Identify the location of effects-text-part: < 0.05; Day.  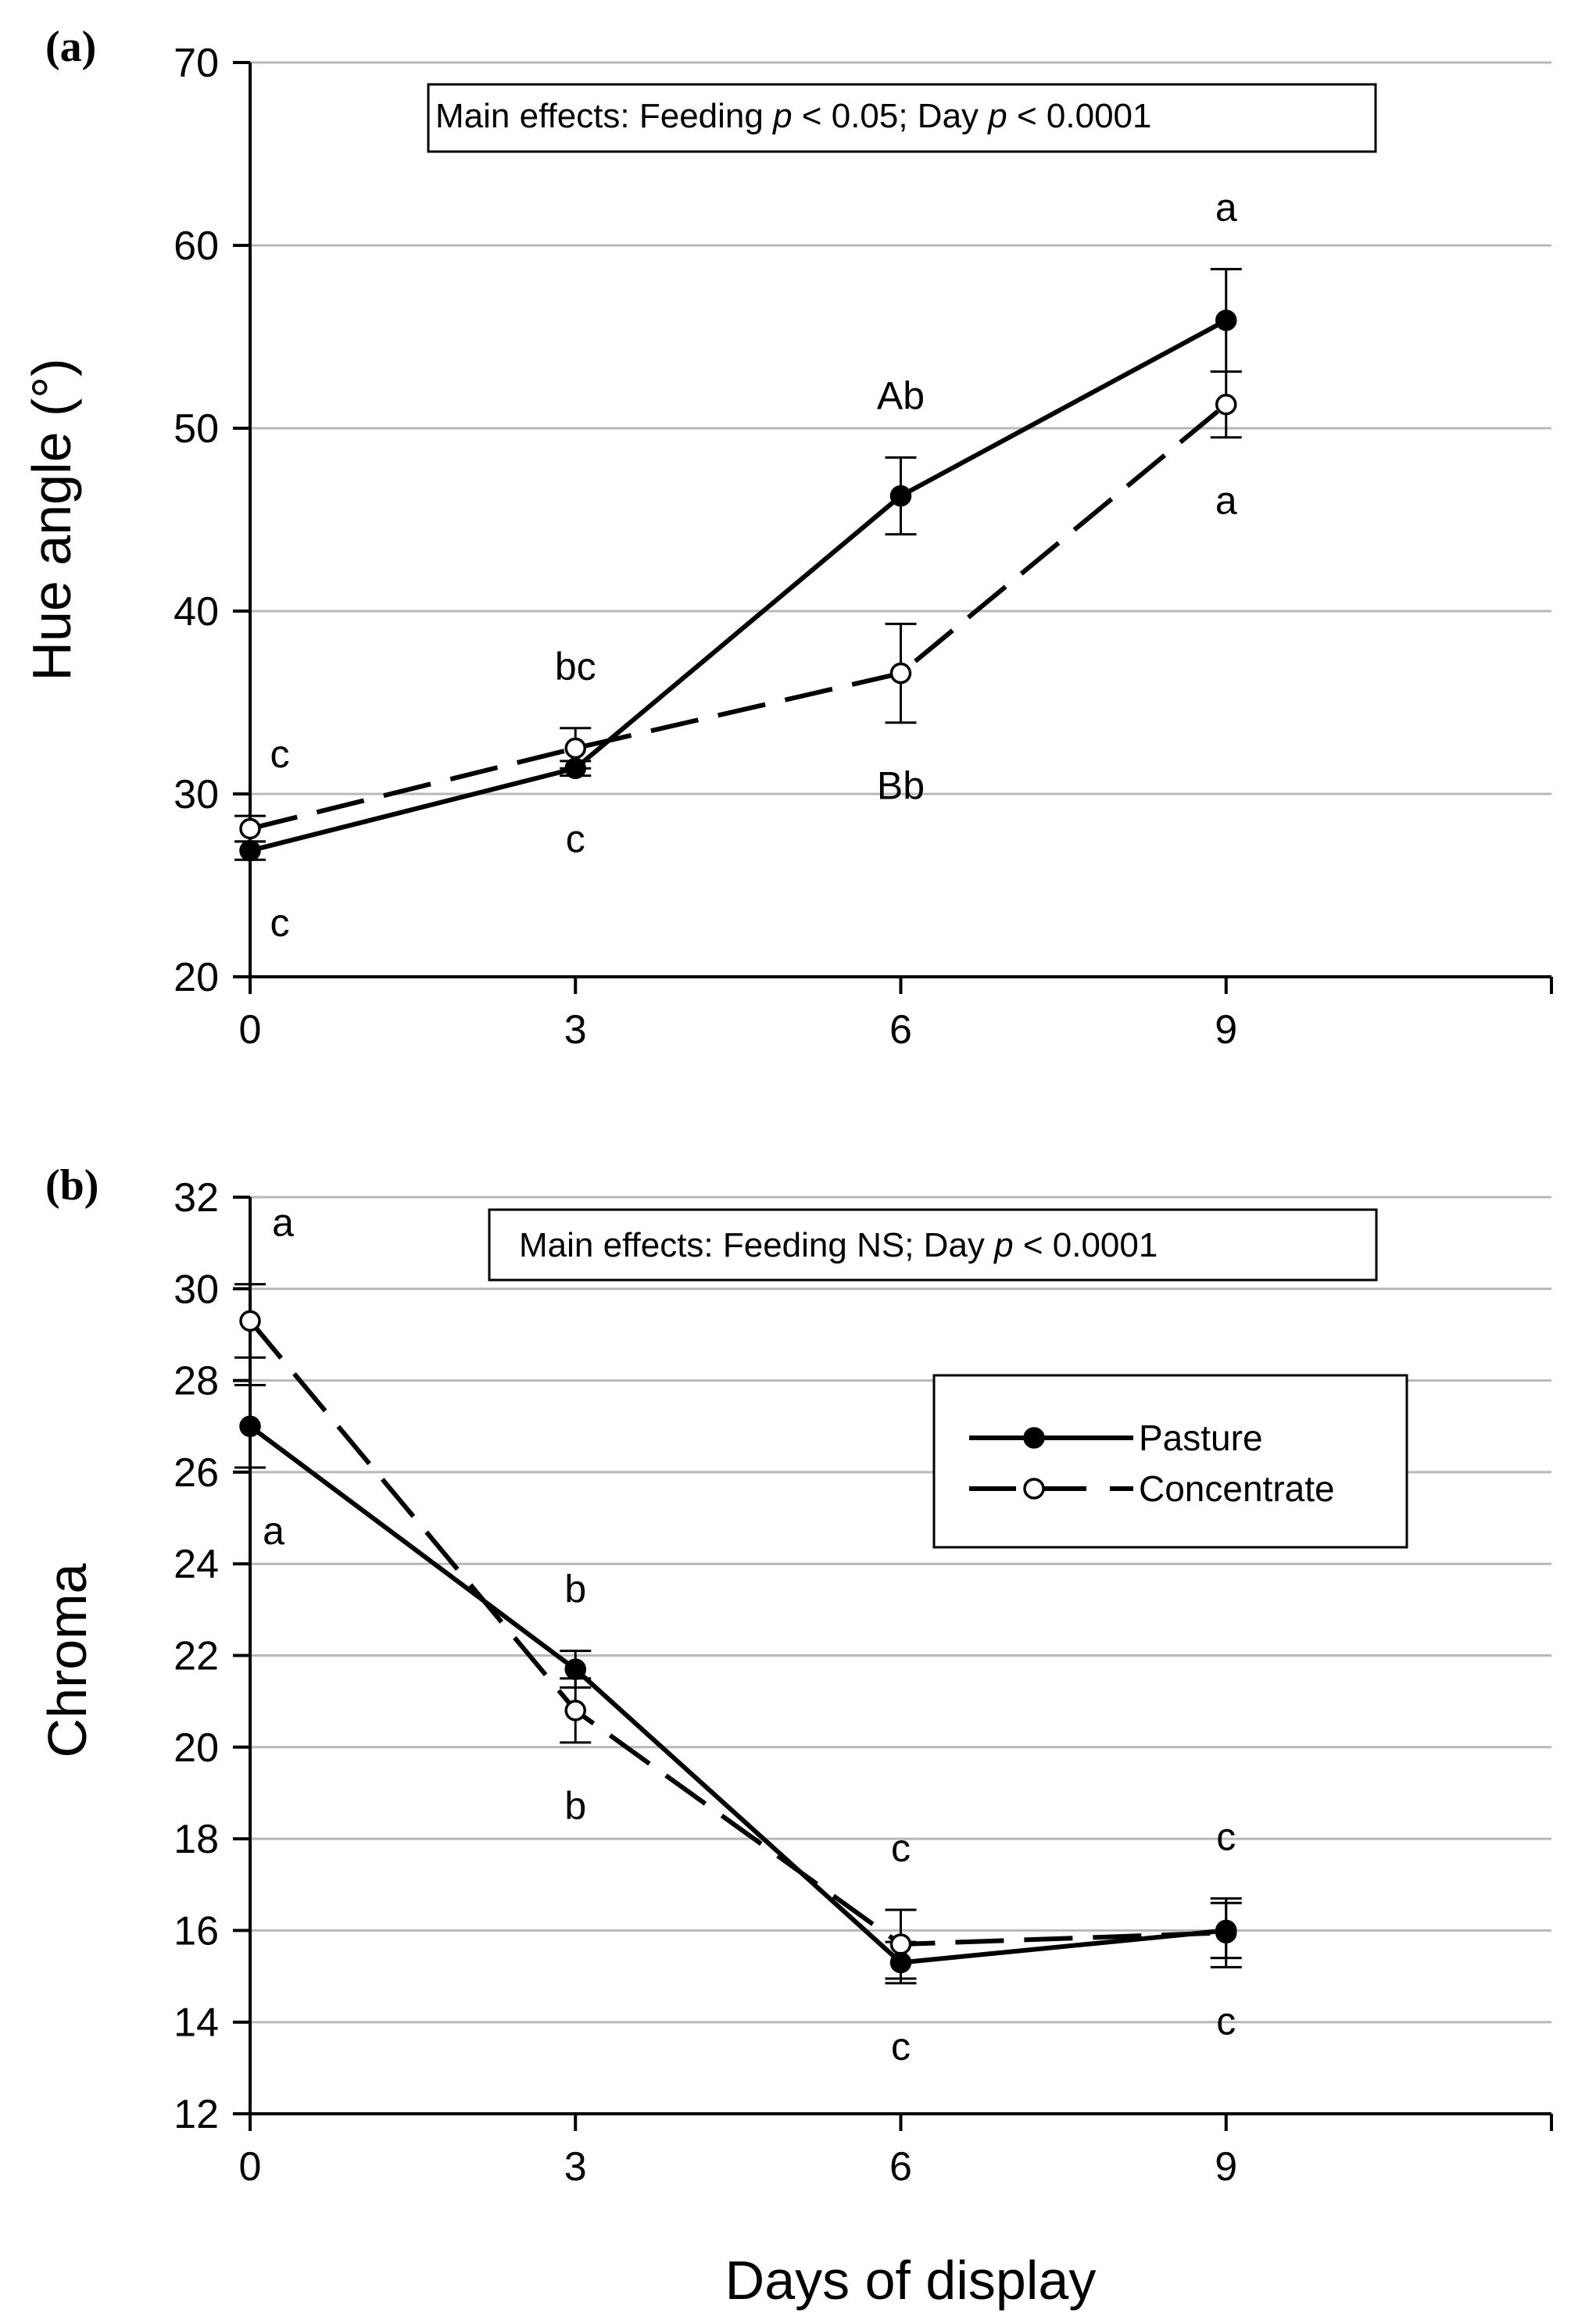
(891, 116).